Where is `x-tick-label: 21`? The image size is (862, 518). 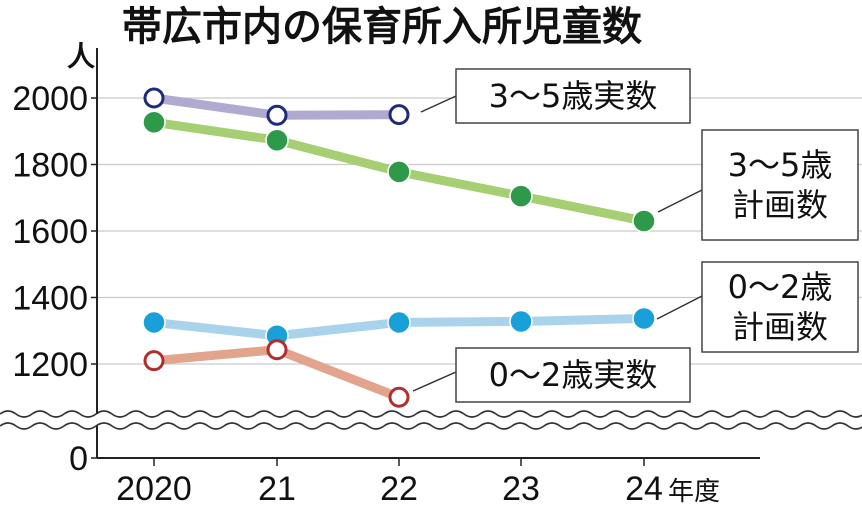 x-tick-label: 21 is located at coordinates (277, 489).